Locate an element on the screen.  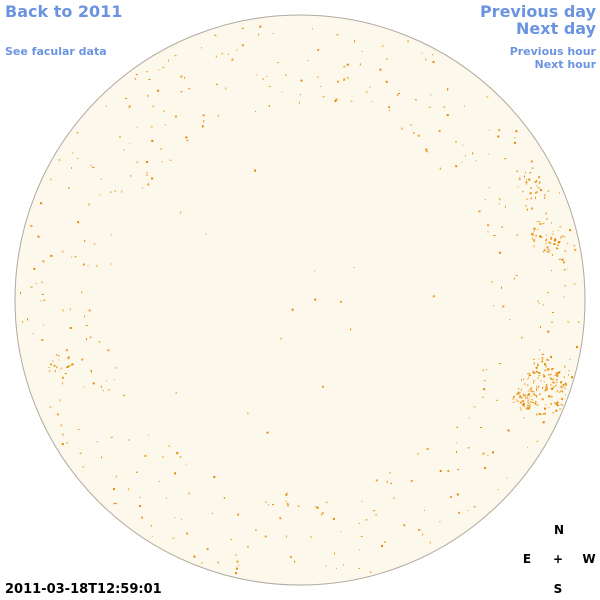
back-link: Back to 2011 is located at coordinates (64, 11).